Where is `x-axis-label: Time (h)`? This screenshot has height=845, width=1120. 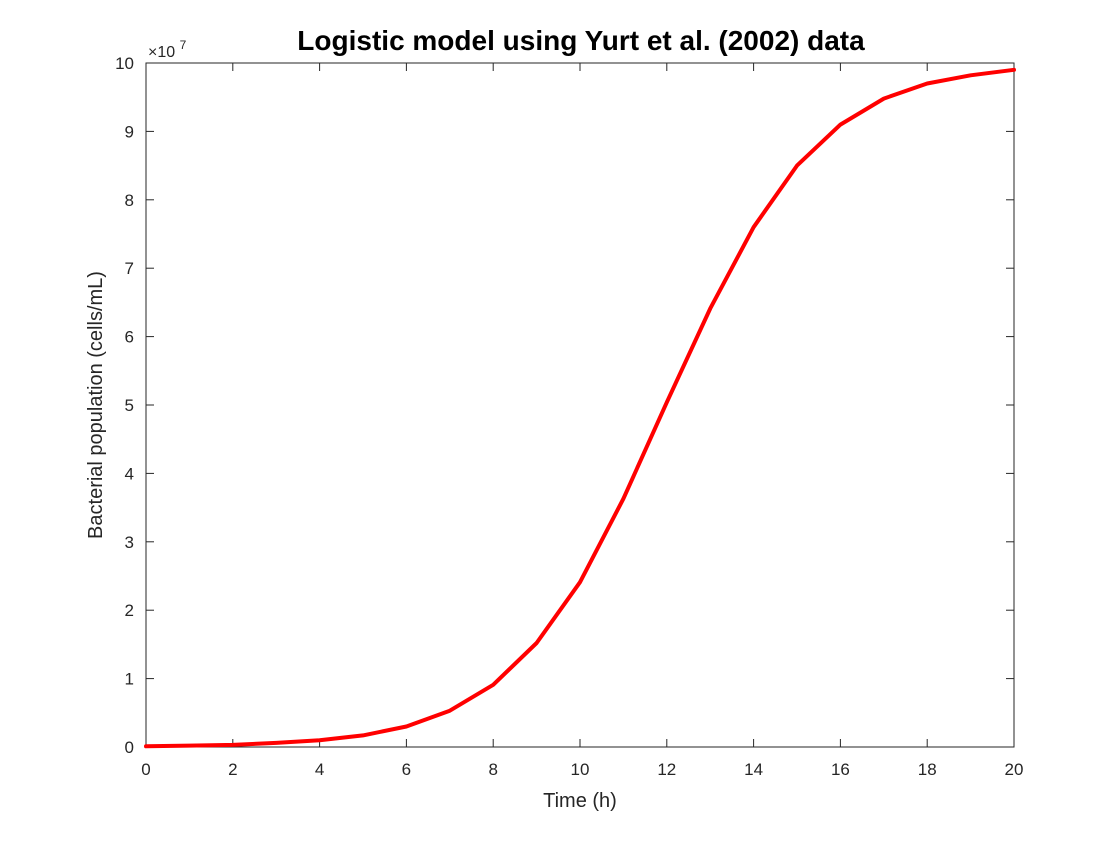
x-axis-label: Time (h) is located at coordinates (580, 801).